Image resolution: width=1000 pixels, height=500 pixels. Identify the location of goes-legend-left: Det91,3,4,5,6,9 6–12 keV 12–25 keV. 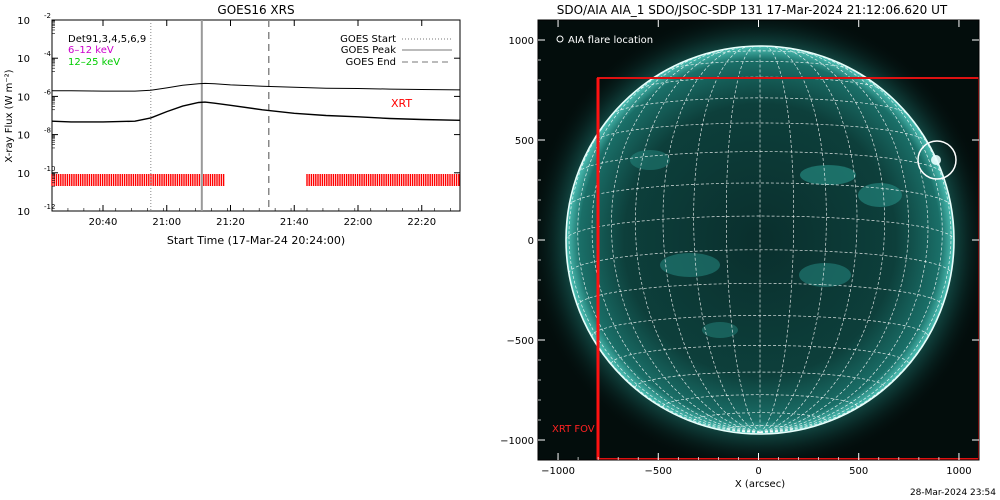
(107, 51).